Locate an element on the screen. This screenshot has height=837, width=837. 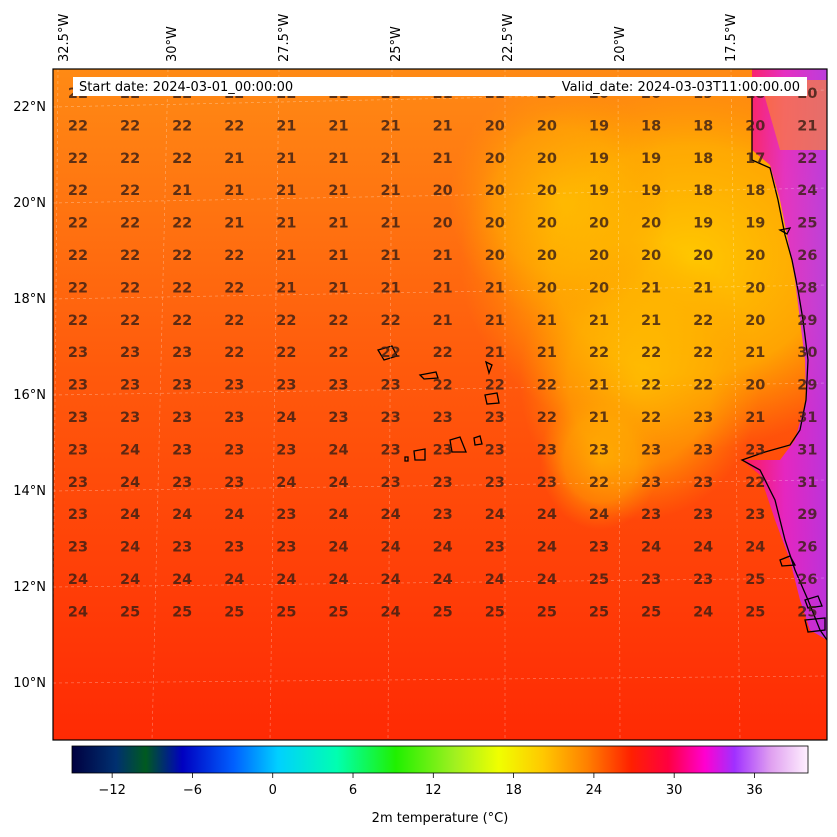
valid-date-label: Valid_date: 2024-03-03T11:00:00.00 is located at coordinates (681, 87).